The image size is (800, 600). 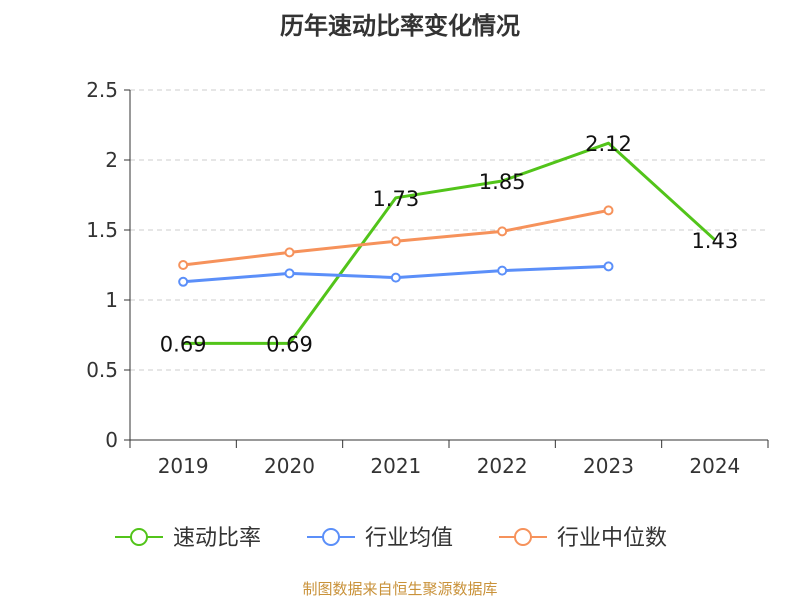 What do you see at coordinates (183, 466) in the screenshot?
I see `x-tick-label: 2019` at bounding box center [183, 466].